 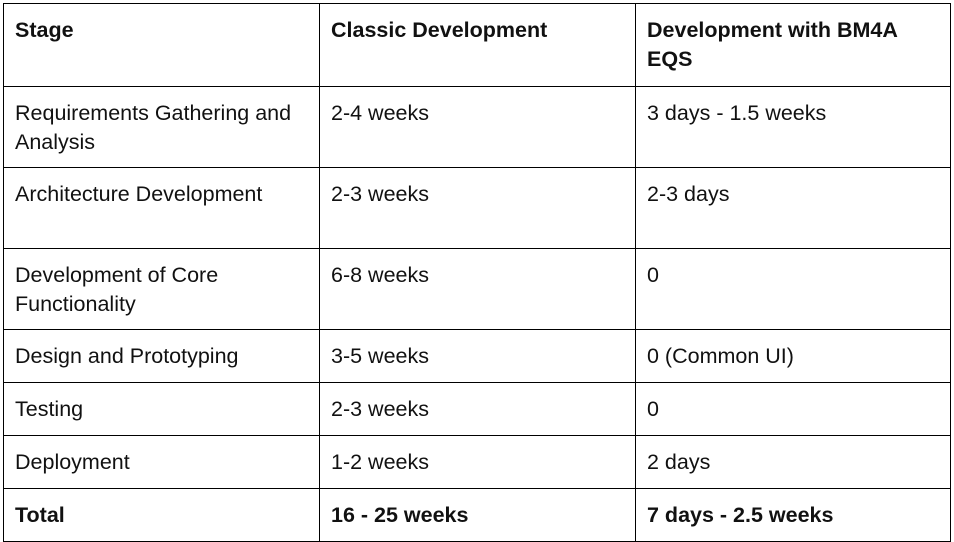 What do you see at coordinates (161, 208) in the screenshot?
I see `stage-cell: Architecture Development` at bounding box center [161, 208].